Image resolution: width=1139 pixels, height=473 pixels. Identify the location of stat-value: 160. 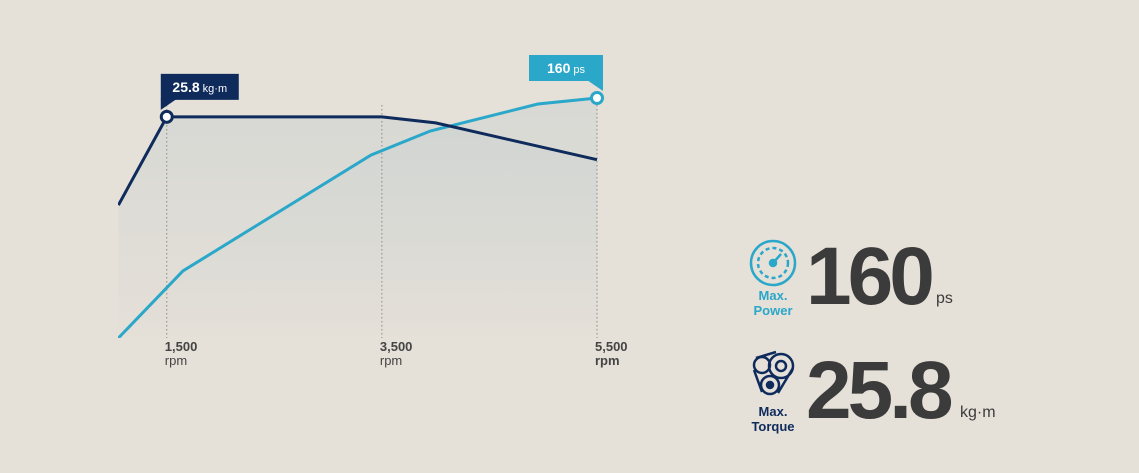
(869, 276).